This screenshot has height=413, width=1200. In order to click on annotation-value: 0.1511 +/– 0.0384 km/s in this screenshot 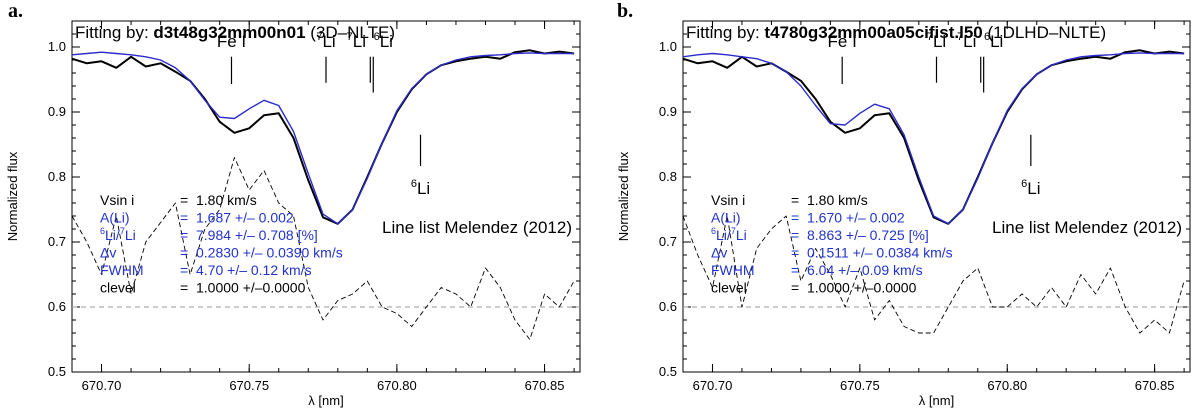, I will do `click(880, 253)`.